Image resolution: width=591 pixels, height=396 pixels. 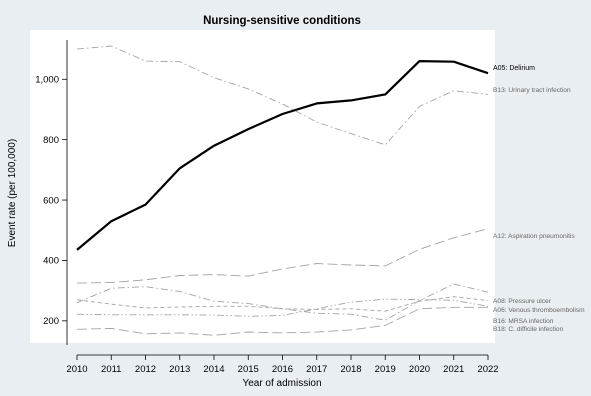 What do you see at coordinates (213, 369) in the screenshot?
I see `x-tick-label: 2014` at bounding box center [213, 369].